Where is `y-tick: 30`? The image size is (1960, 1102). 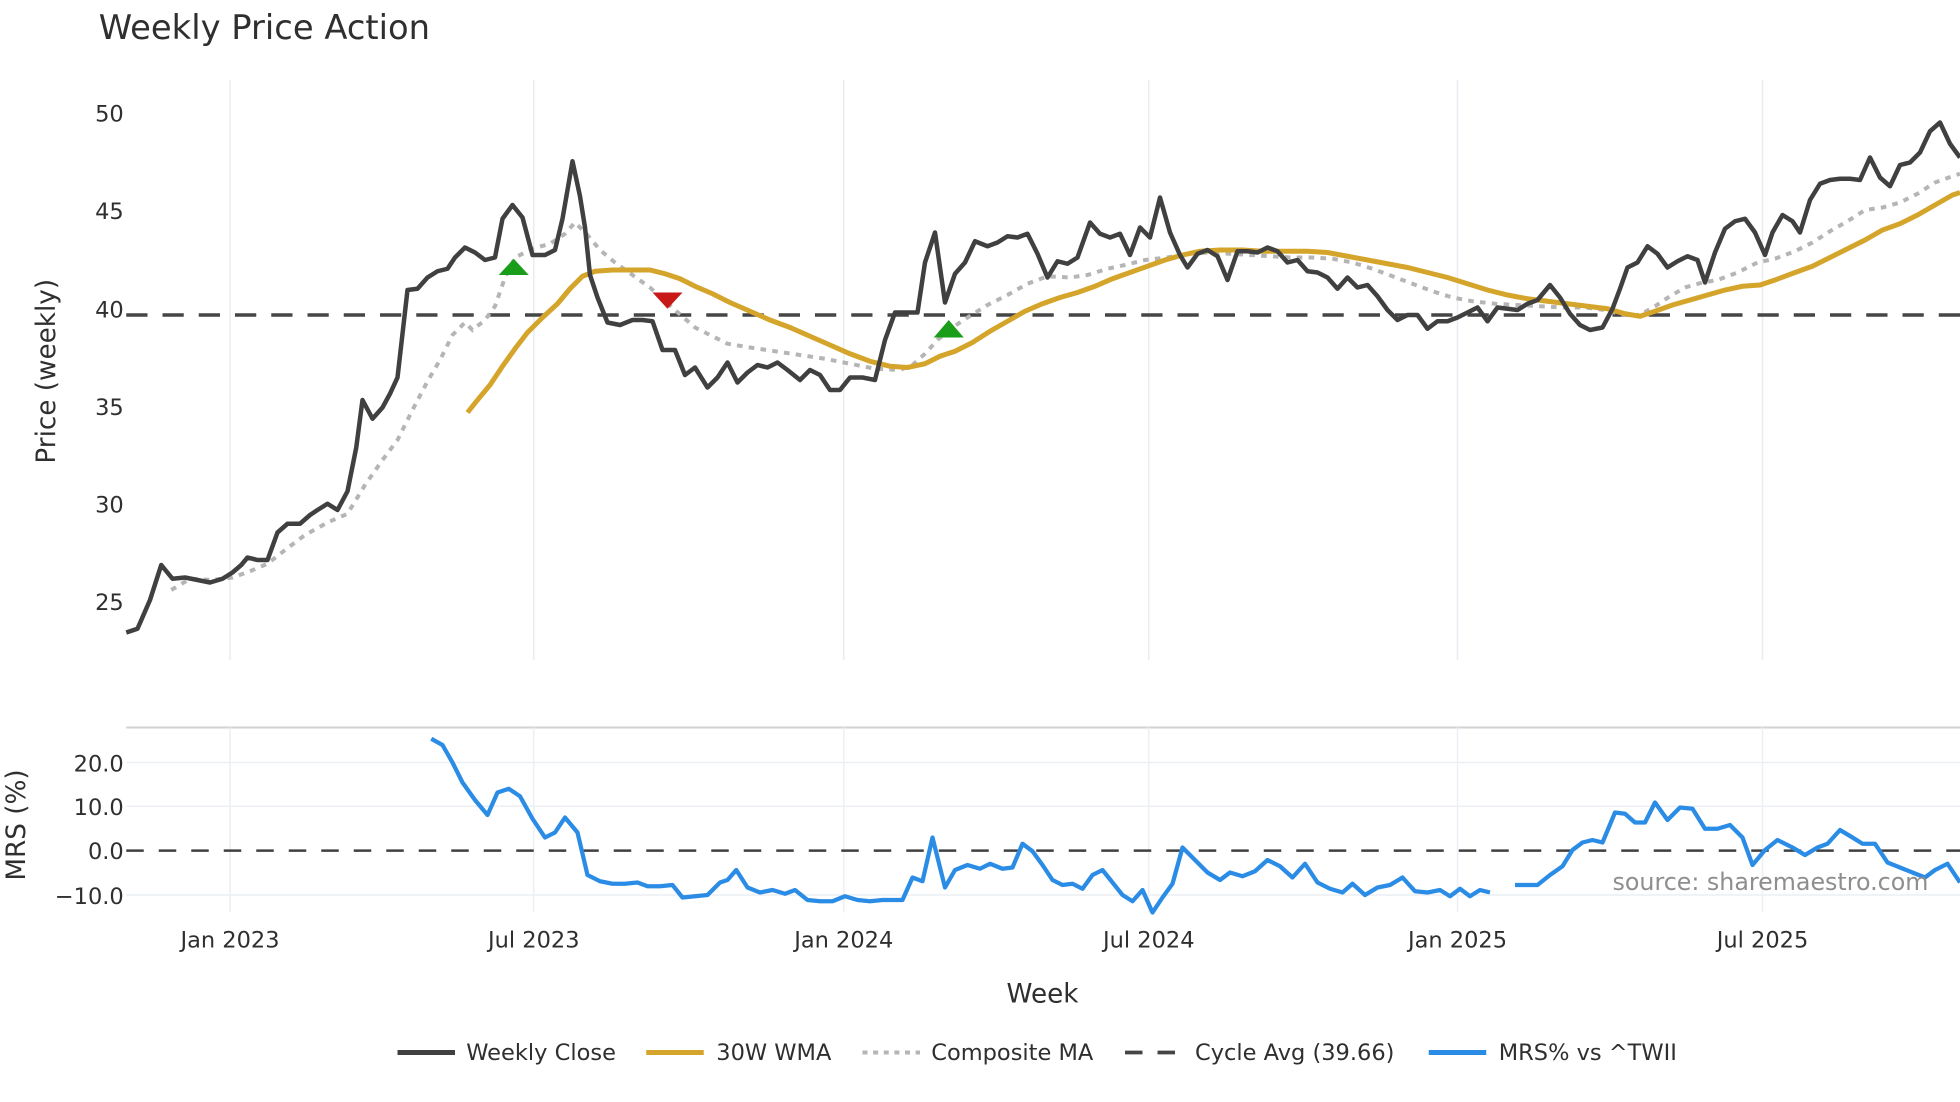
y-tick: 30 is located at coordinates (109, 506).